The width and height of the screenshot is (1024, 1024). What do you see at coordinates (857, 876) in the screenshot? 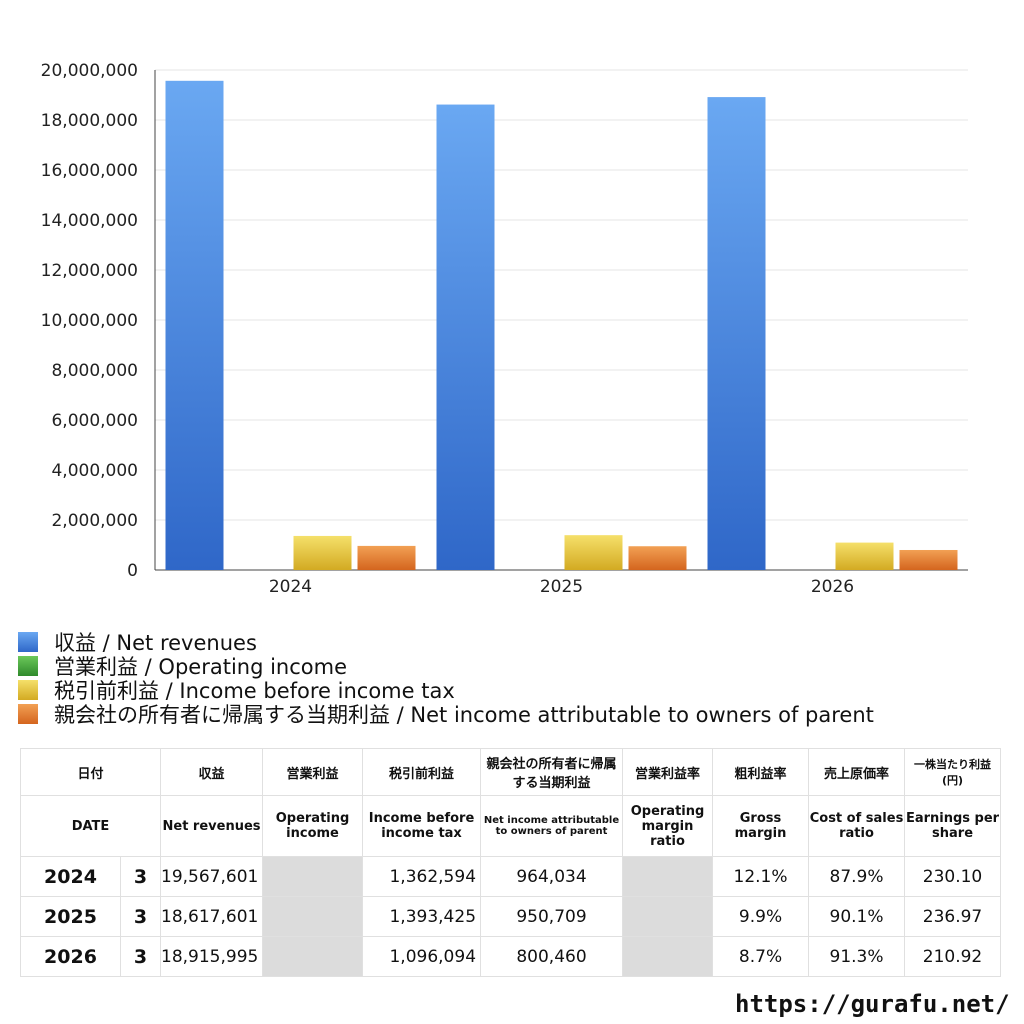
I see `cell-cost: 87.9%` at bounding box center [857, 876].